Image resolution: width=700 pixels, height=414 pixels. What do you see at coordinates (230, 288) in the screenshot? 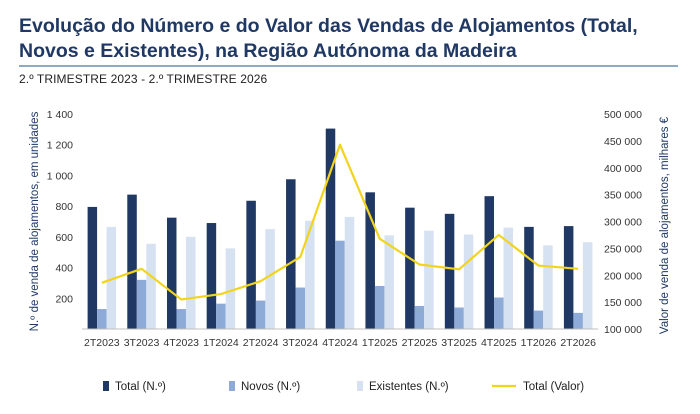
I see `bar-2-1T2024` at bounding box center [230, 288].